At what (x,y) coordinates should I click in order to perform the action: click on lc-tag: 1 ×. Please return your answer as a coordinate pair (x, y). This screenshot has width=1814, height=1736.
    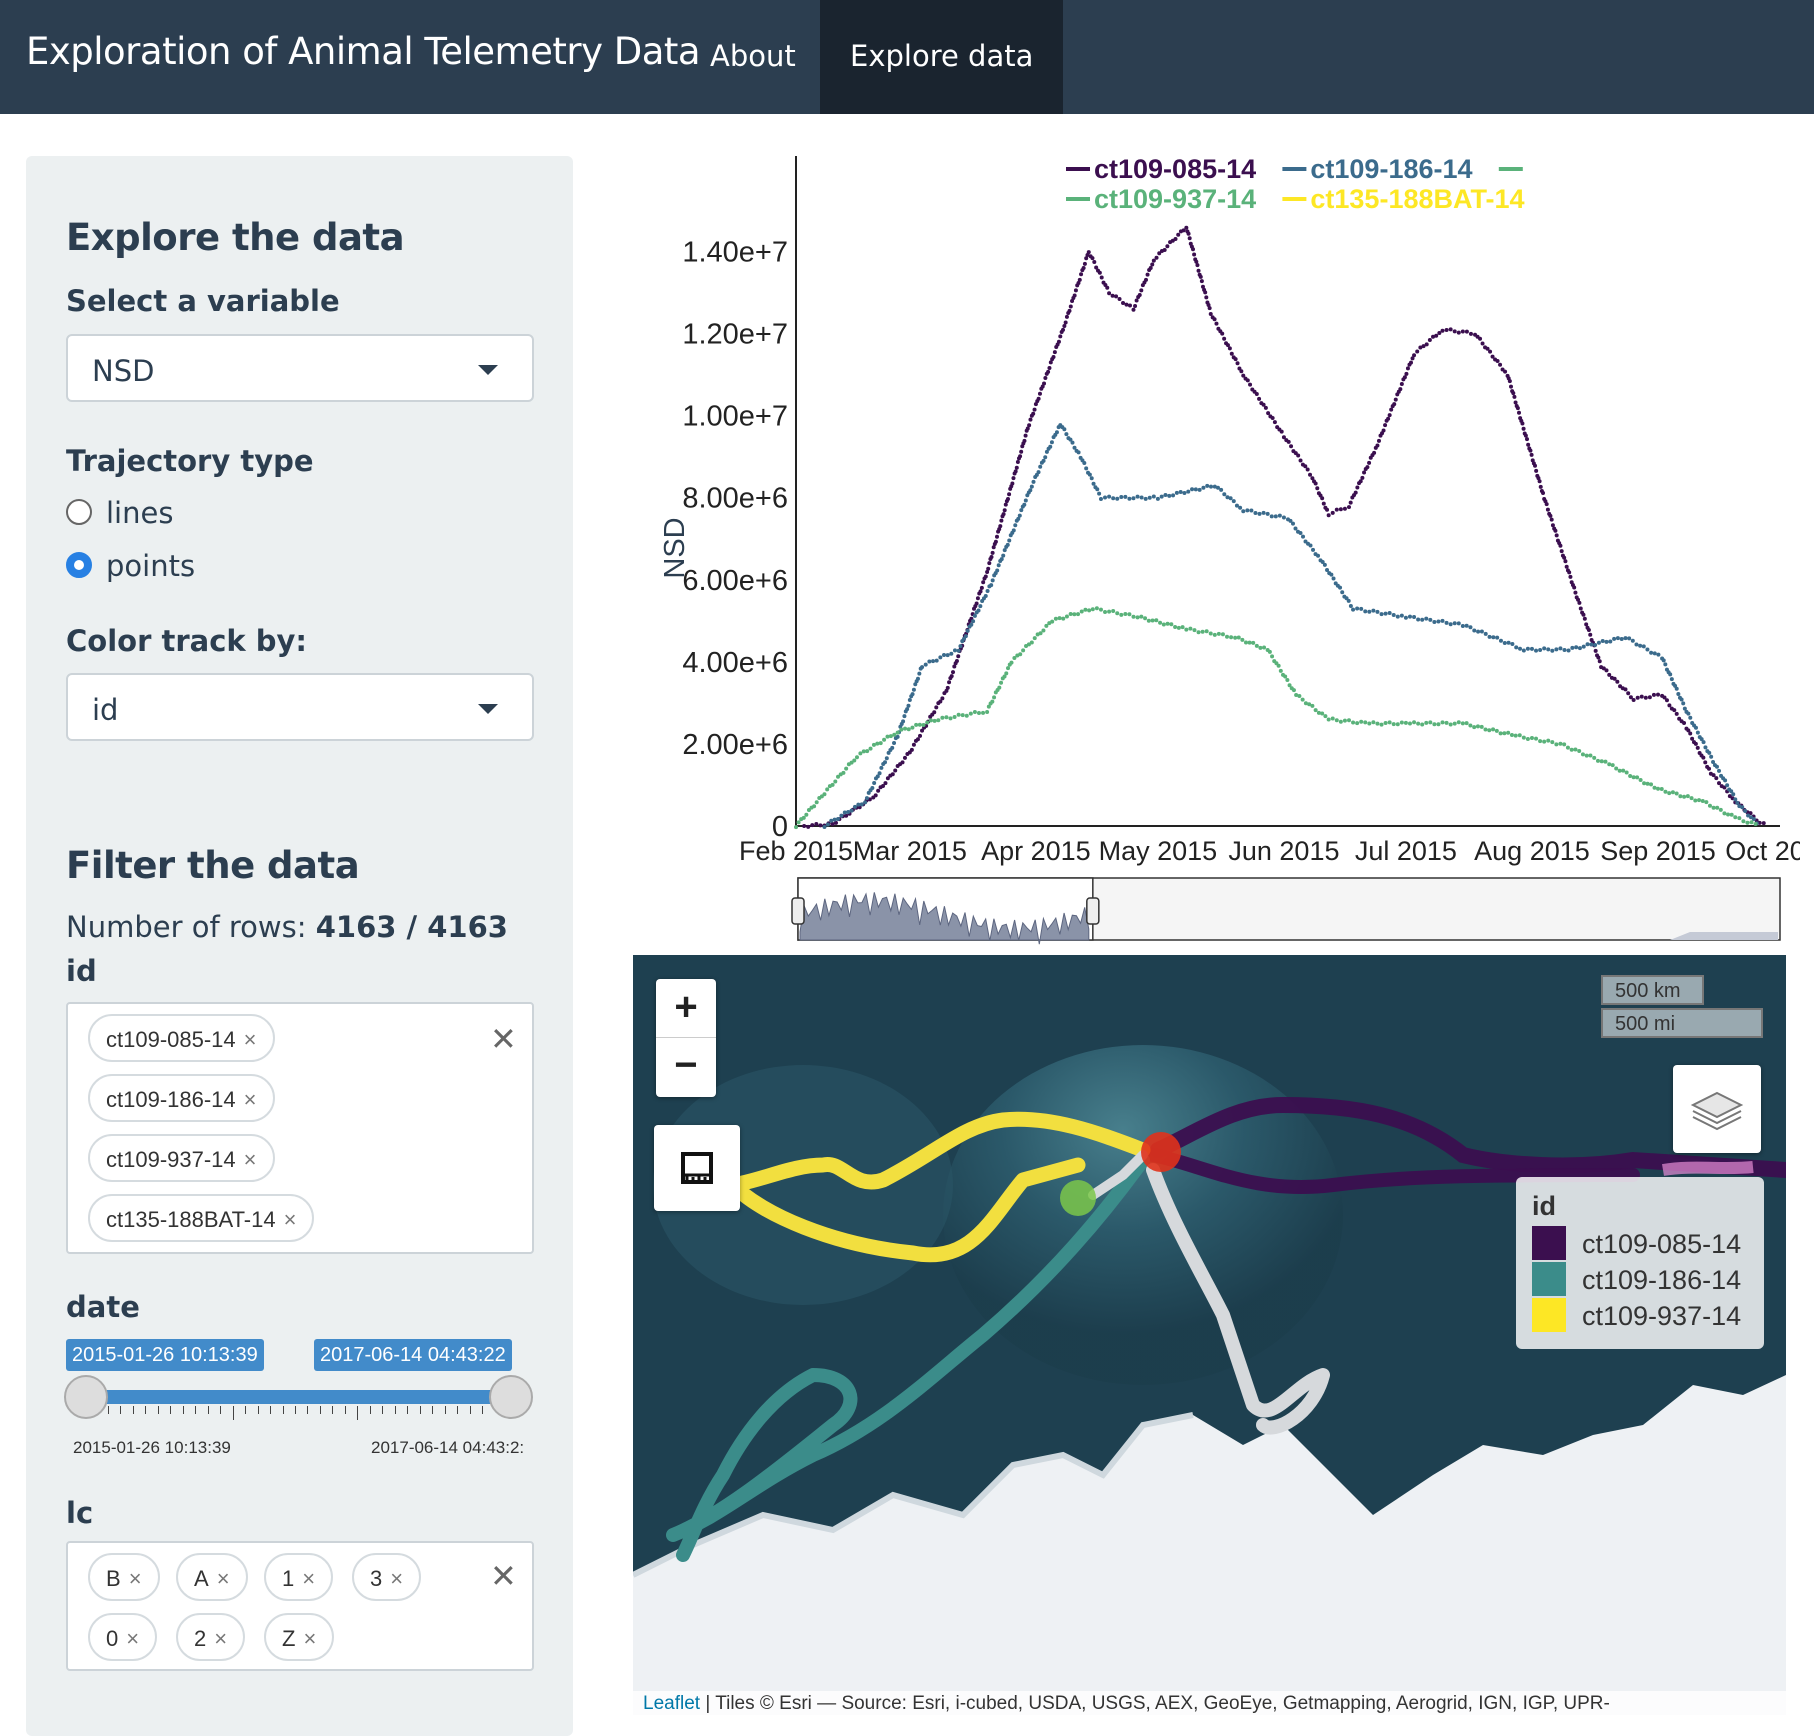
    Looking at the image, I should click on (299, 1577).